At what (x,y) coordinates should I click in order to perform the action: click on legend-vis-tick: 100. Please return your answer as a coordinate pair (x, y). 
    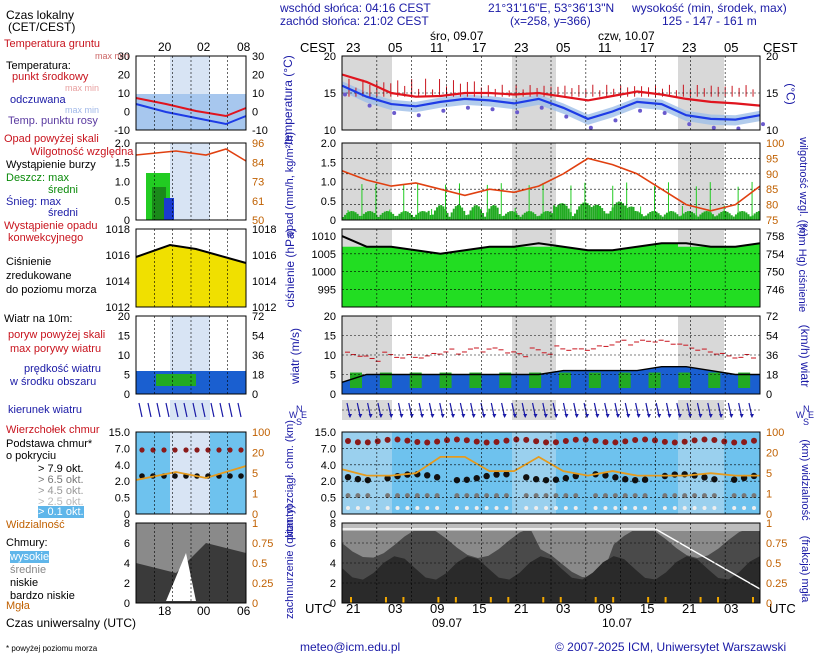
    Looking at the image, I should click on (261, 433).